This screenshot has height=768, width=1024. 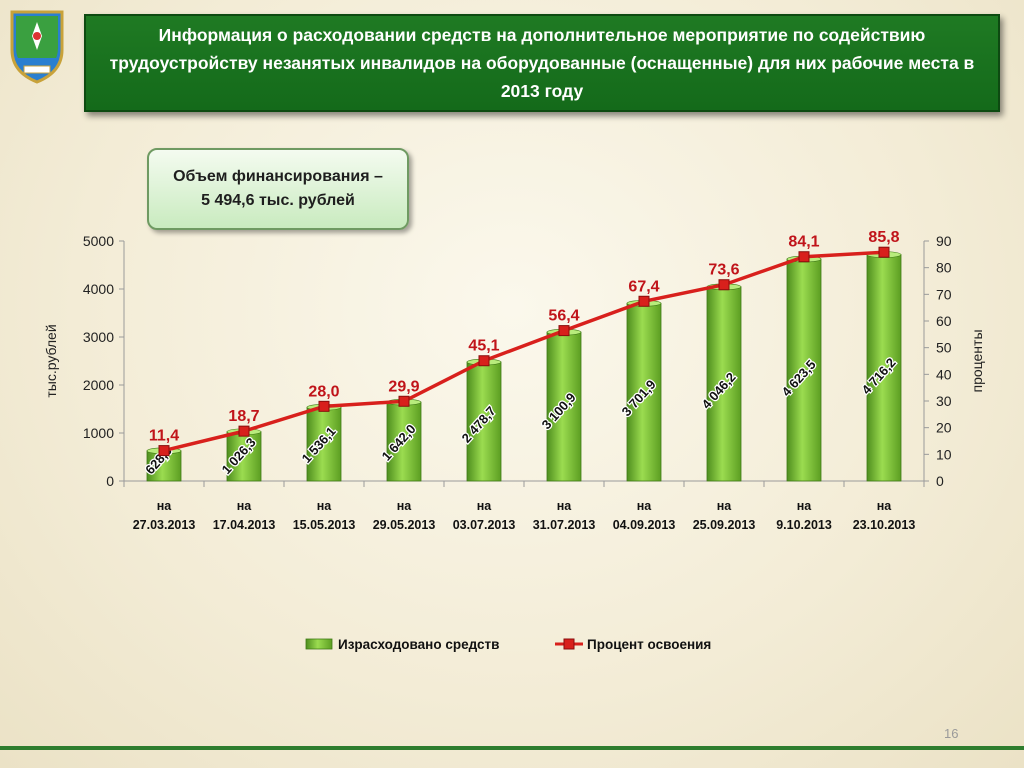 I want to click on percent-data-label: 45,1, so click(x=483, y=346).